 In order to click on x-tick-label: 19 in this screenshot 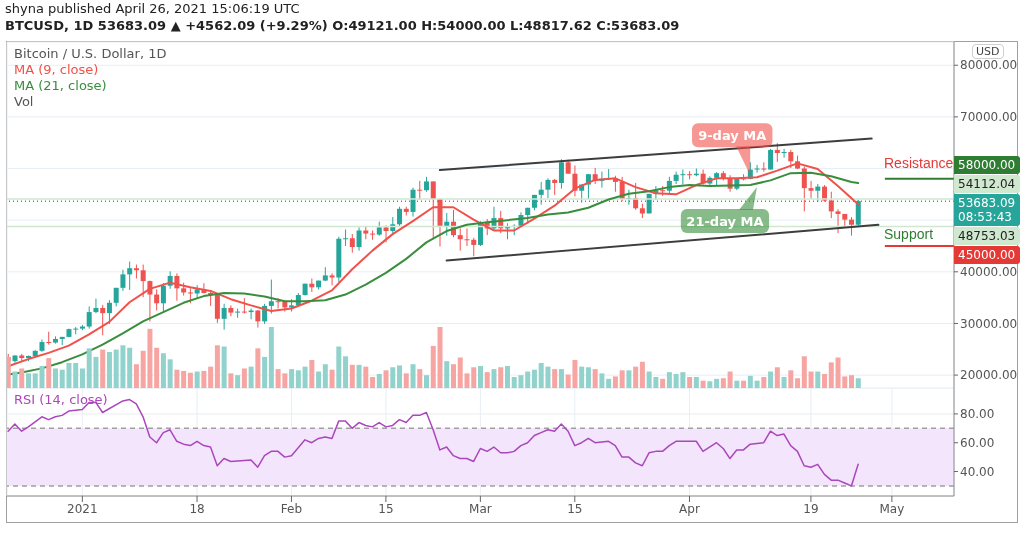, I will do `click(811, 508)`.